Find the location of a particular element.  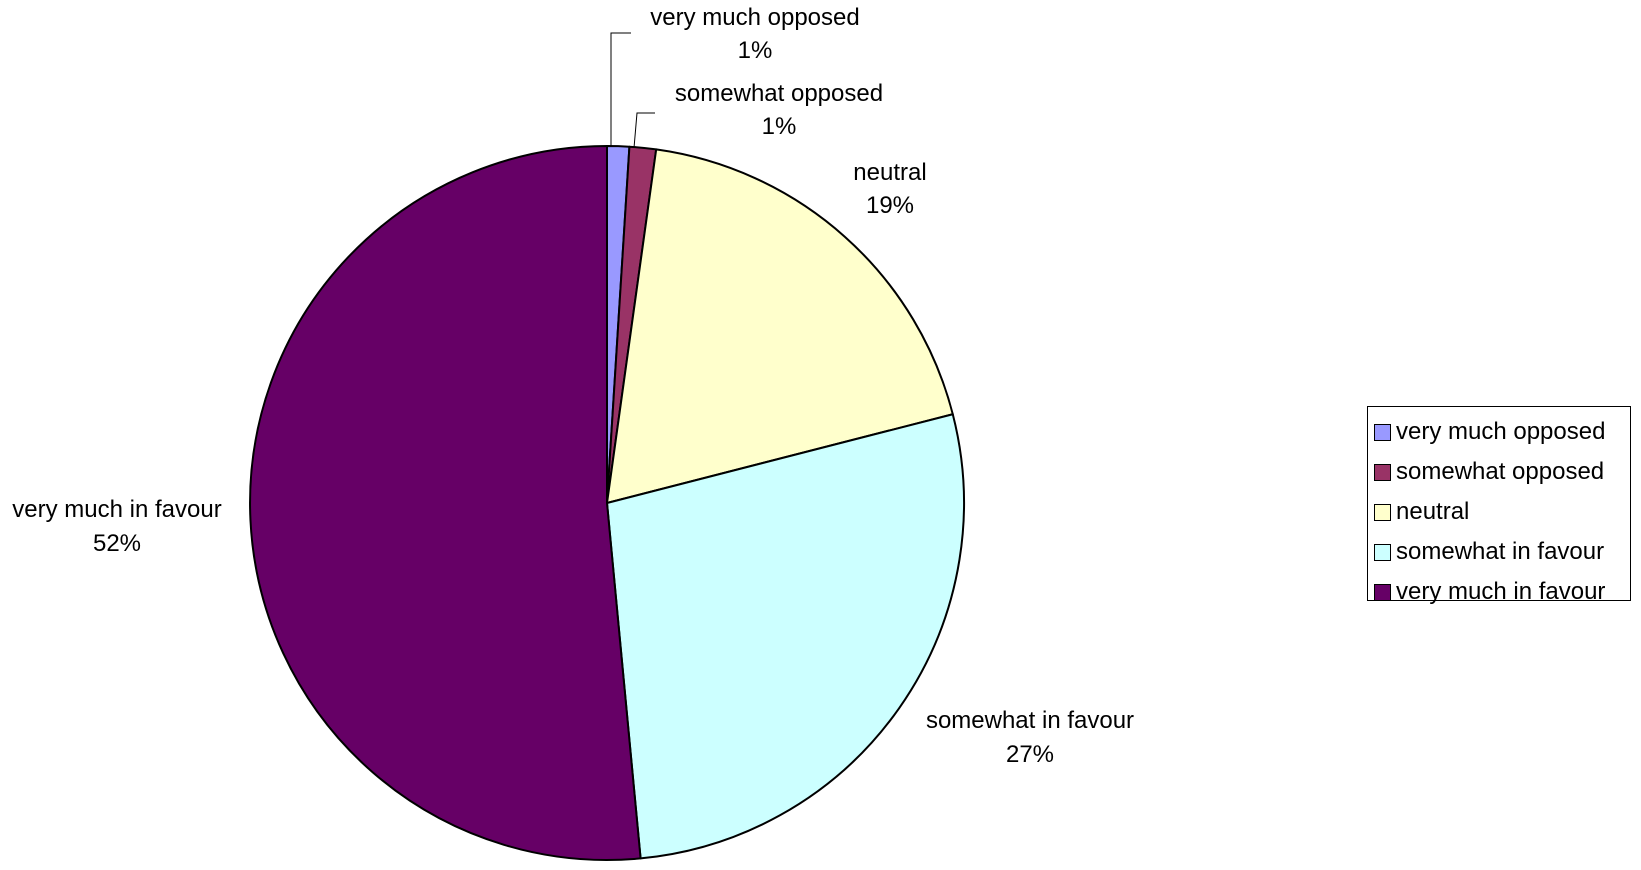

data-label-name-very-much-in-favour: very much in favour is located at coordinates (116, 509).